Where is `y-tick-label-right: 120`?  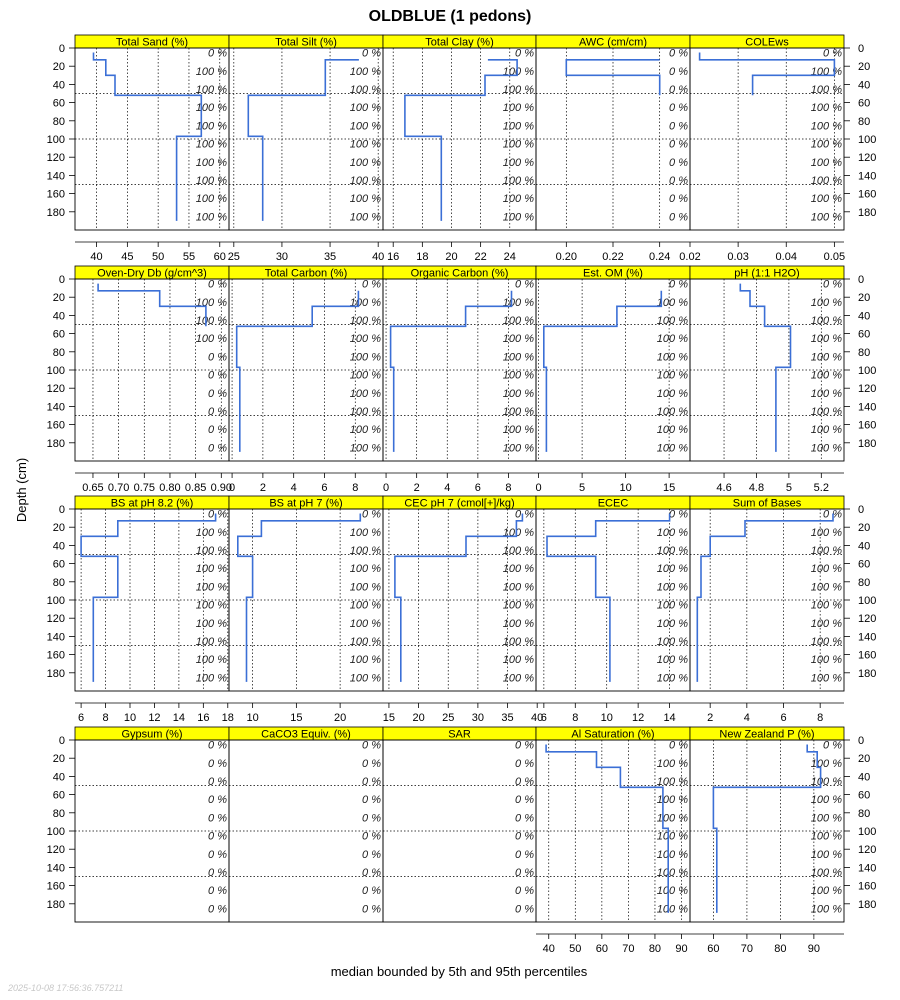
y-tick-label-right: 120 is located at coordinates (867, 850).